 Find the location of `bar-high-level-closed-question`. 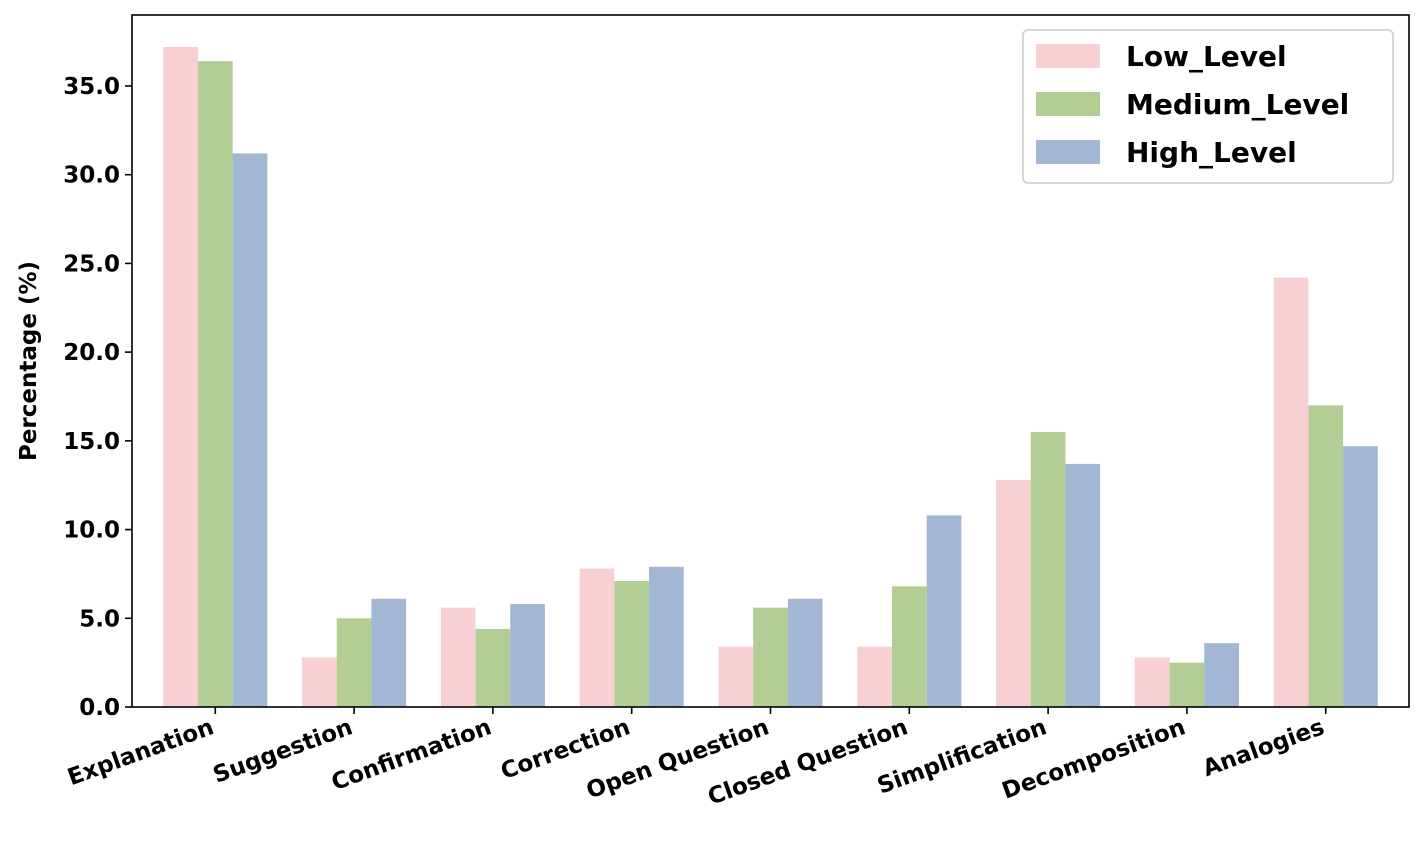

bar-high-level-closed-question is located at coordinates (944, 611).